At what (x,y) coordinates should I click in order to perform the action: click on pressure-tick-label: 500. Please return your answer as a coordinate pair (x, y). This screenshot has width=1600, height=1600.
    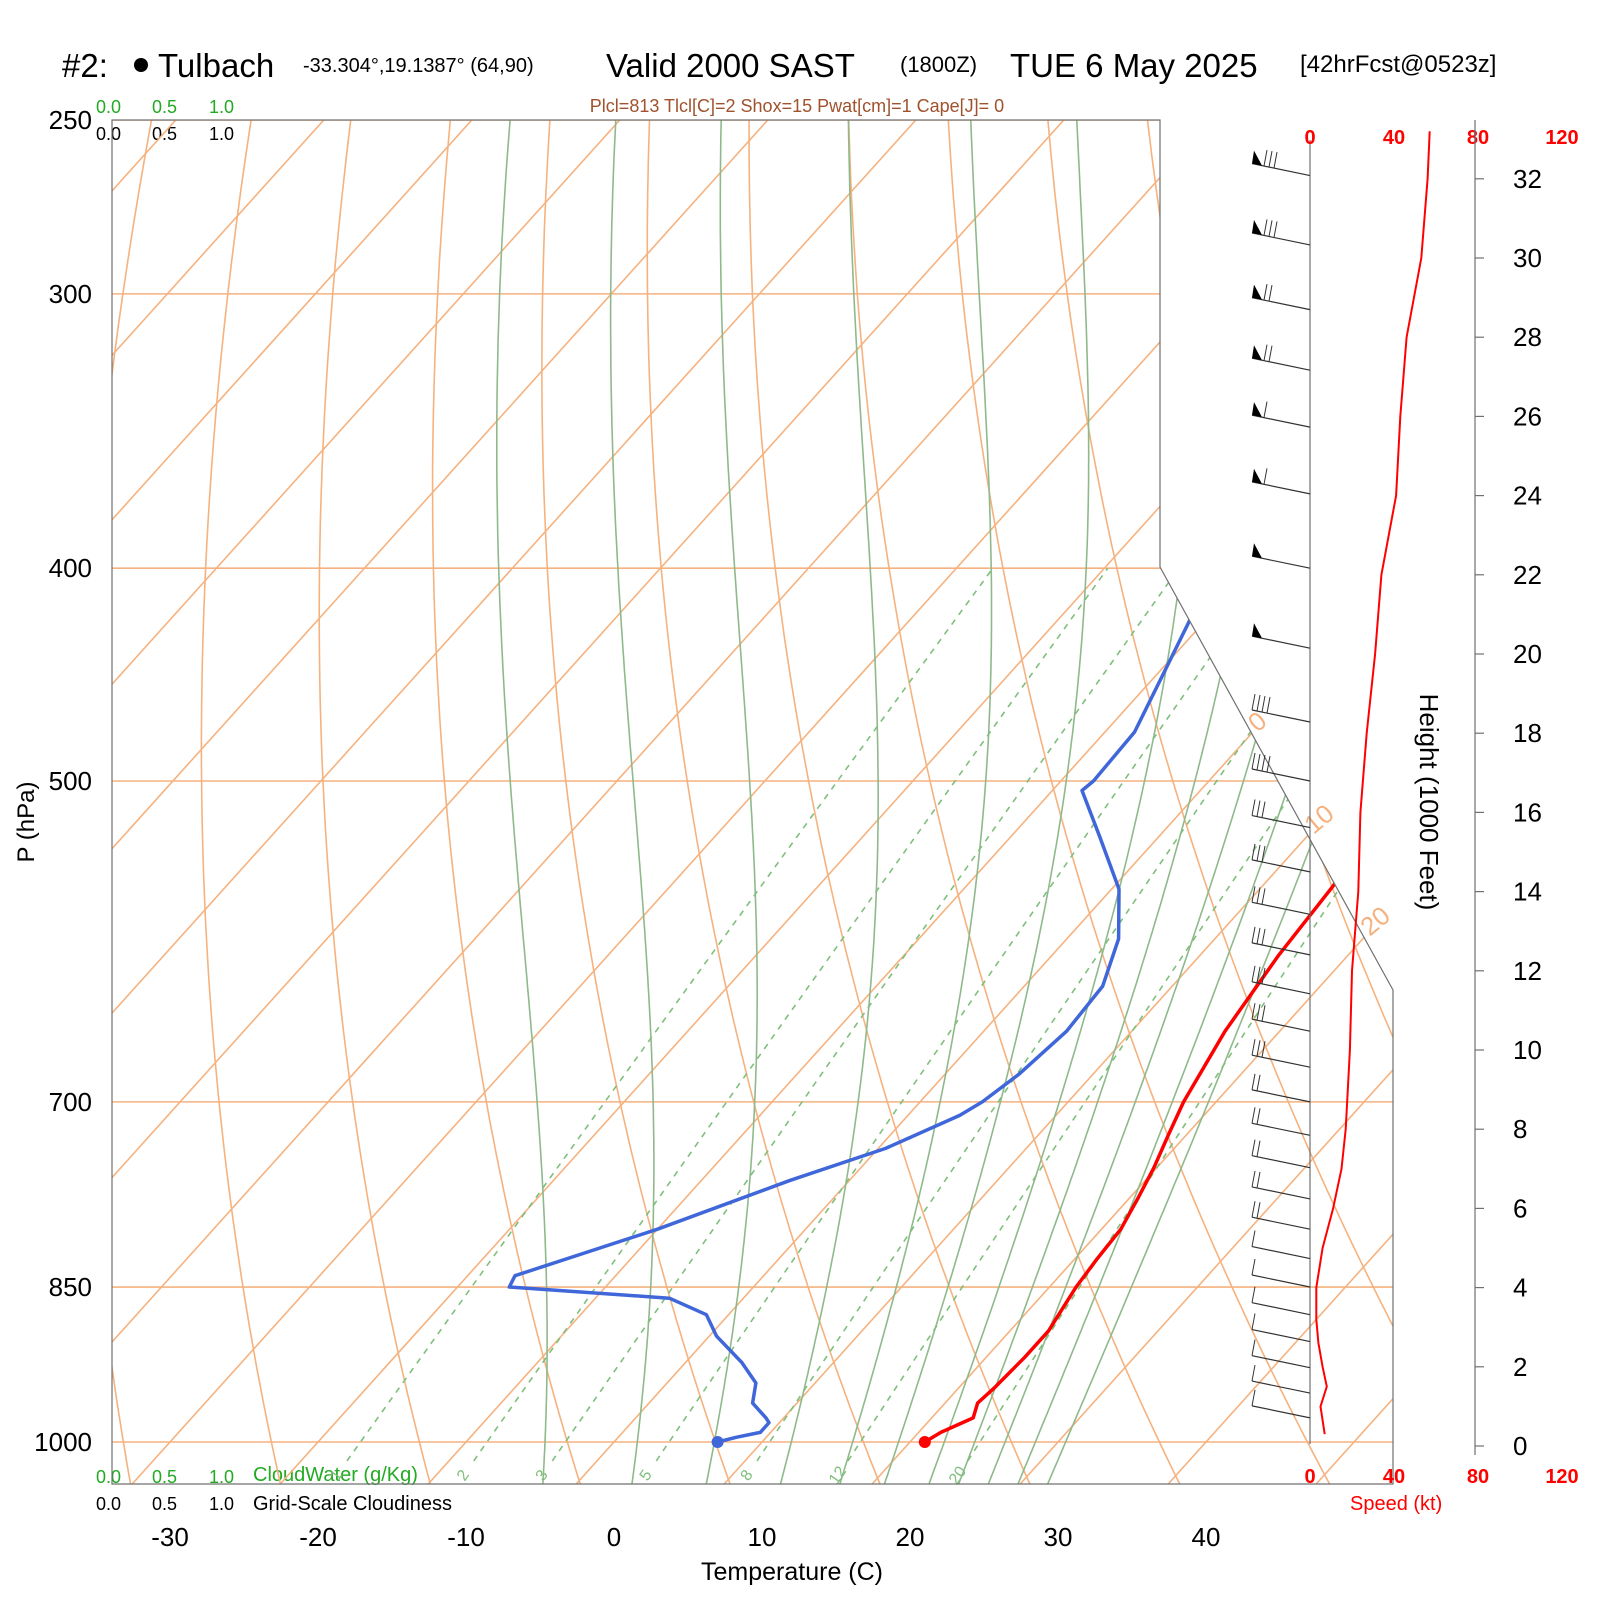
    Looking at the image, I should click on (70, 781).